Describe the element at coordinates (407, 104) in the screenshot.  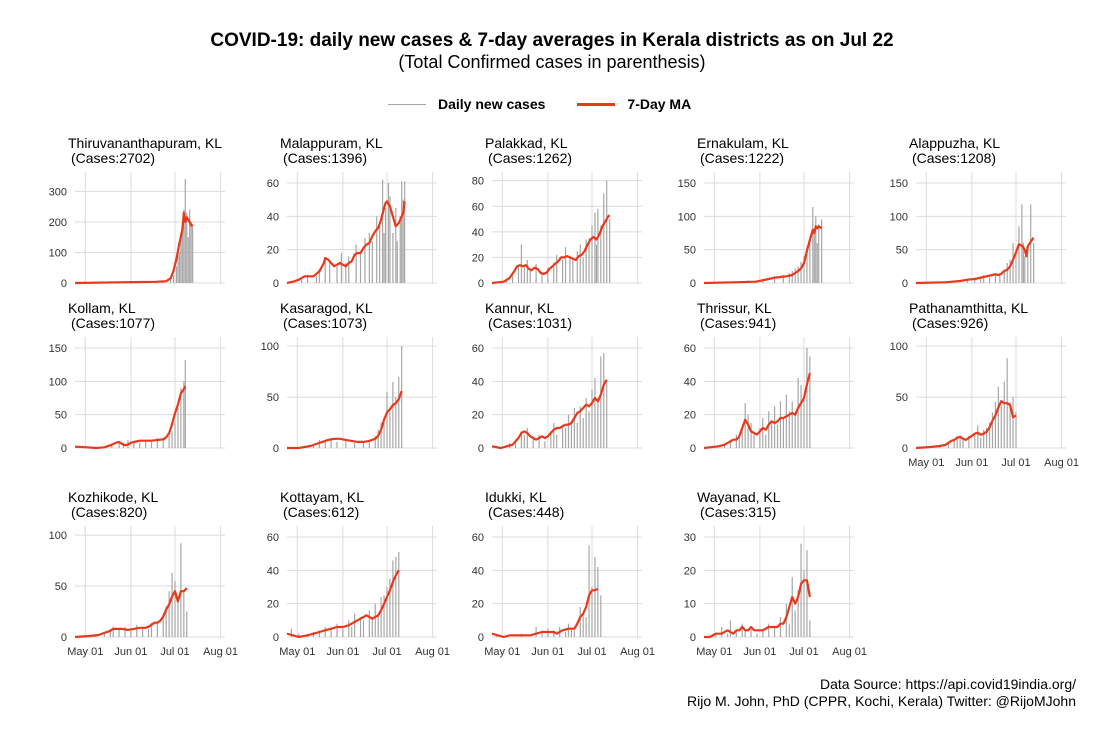
I see `legend-daily-swatch` at that location.